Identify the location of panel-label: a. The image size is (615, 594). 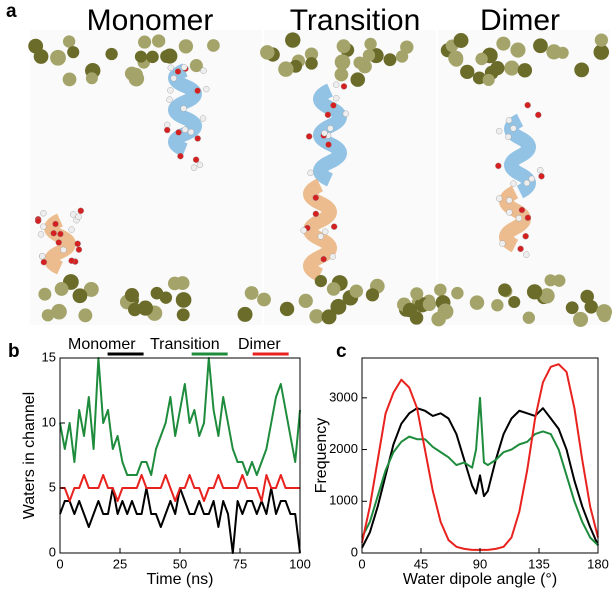
(11, 11).